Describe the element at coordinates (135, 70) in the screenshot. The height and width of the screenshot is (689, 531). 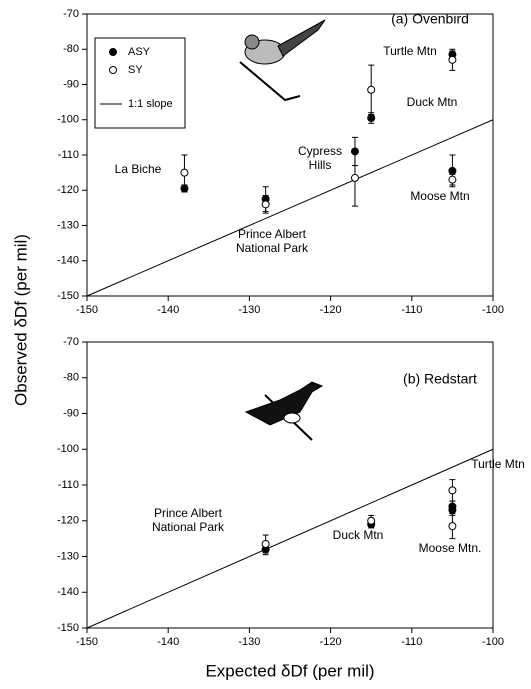
I see `legend-label: SY` at that location.